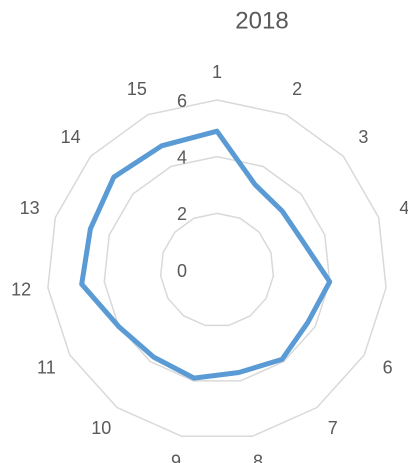 This screenshot has height=463, width=408. I want to click on category-label: 11, so click(46, 367).